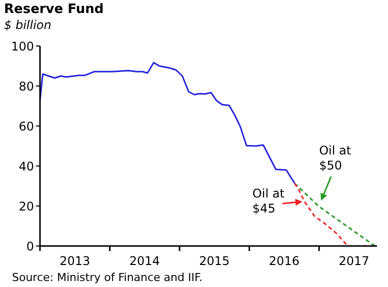  I want to click on annotation: Oil at $50, so click(335, 158).